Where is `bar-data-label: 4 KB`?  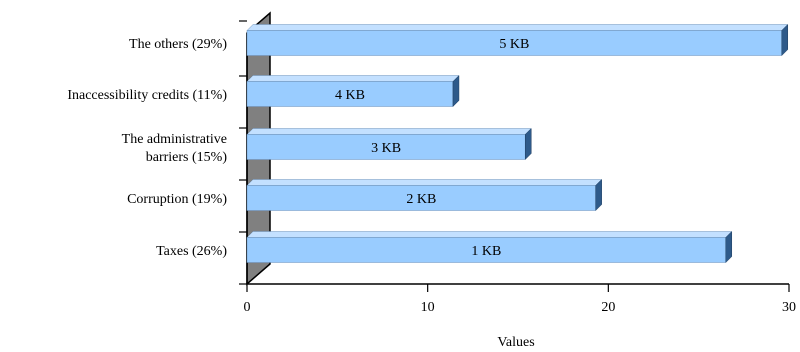
bar-data-label: 4 KB is located at coordinates (350, 95).